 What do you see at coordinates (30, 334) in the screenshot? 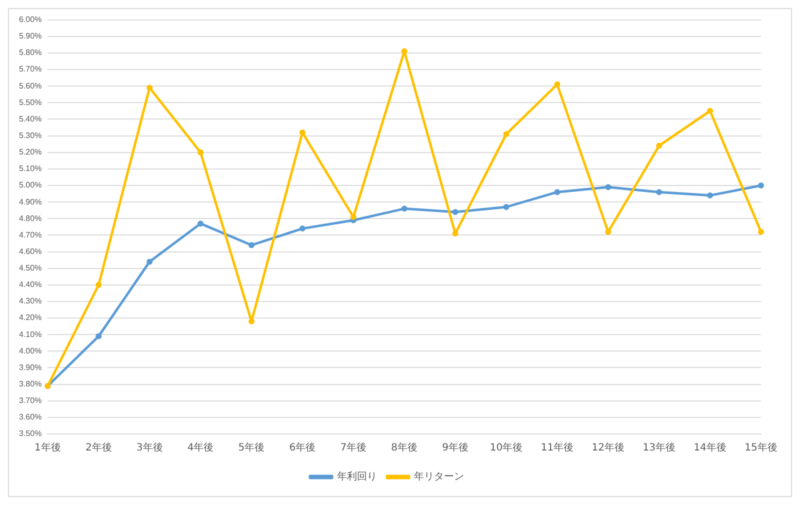
I see `y-tick-label: 4.10%` at bounding box center [30, 334].